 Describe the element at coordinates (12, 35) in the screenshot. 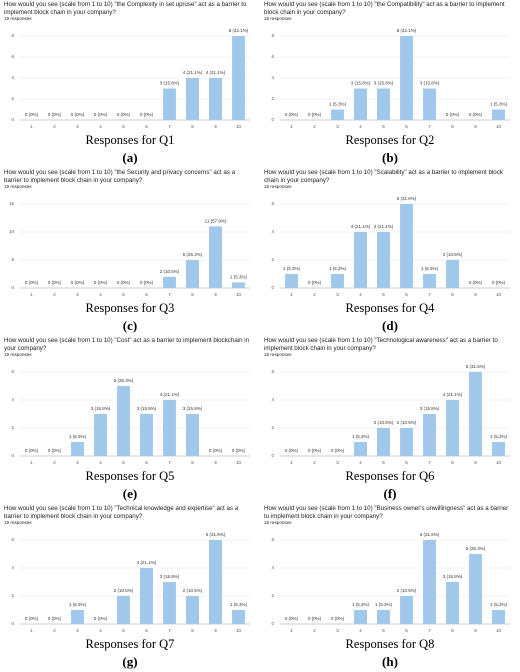

I see `y-tick-label: 8` at that location.